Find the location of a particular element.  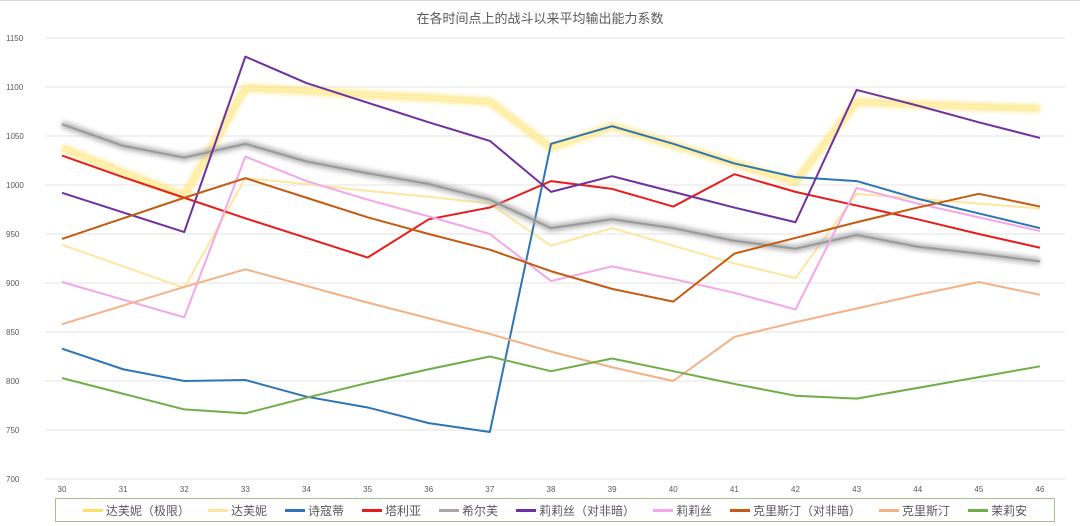

x-tick-label: 31 is located at coordinates (123, 489).